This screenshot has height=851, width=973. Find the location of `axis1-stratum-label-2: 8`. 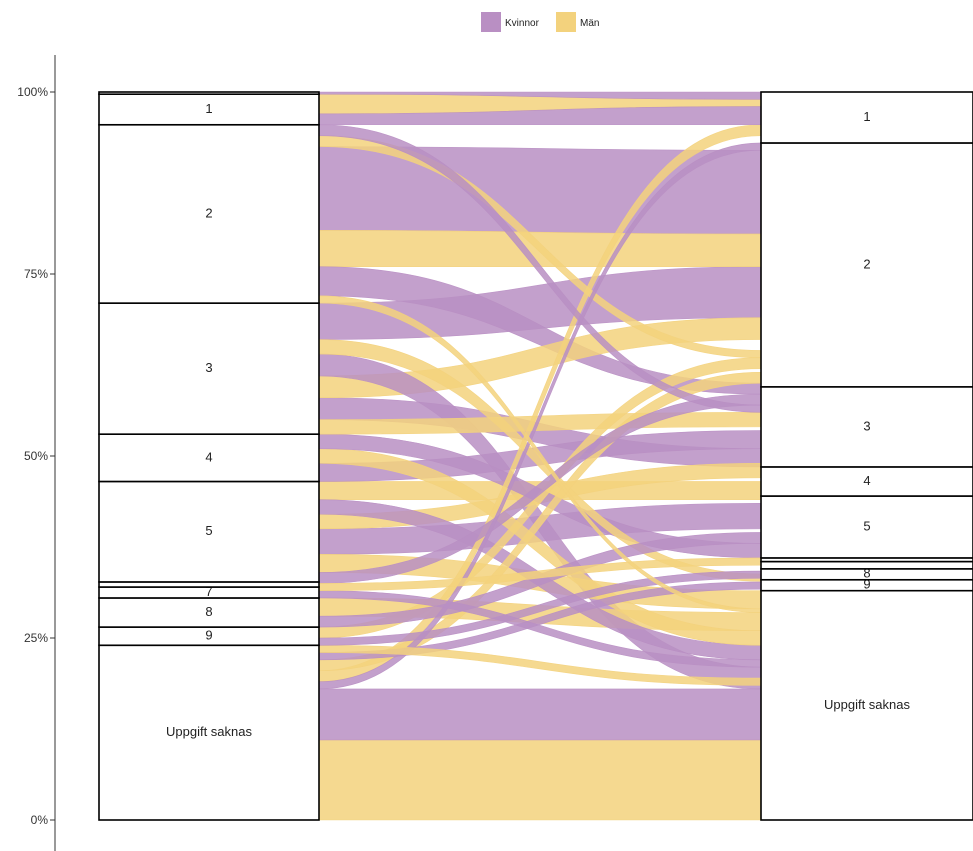

axis1-stratum-label-2: 8 is located at coordinates (208, 611).